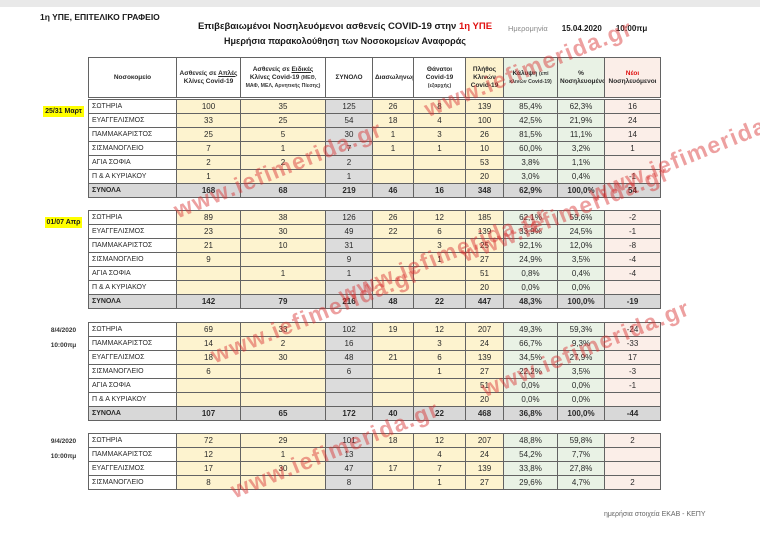  What do you see at coordinates (349, 454) in the screenshot?
I see `value-cell: 13` at bounding box center [349, 454].